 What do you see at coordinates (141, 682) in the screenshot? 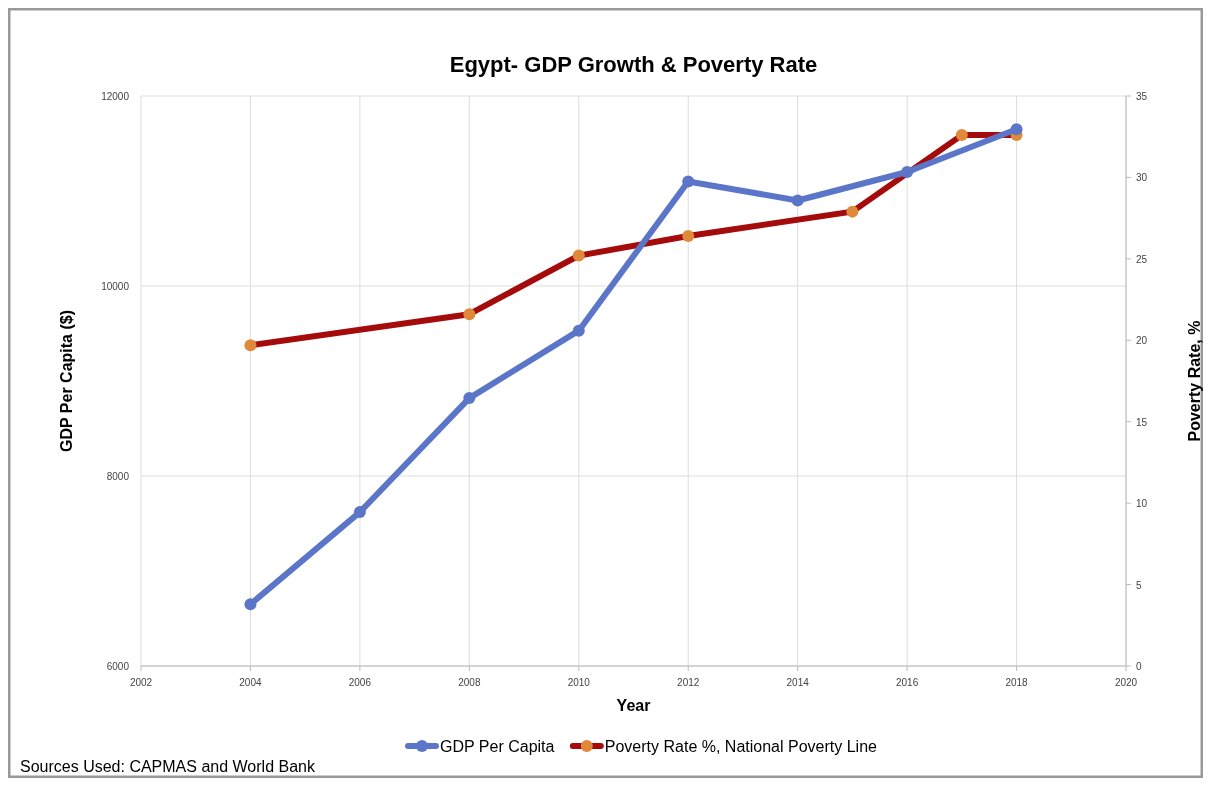
I see `x-tick-label: 2002` at bounding box center [141, 682].